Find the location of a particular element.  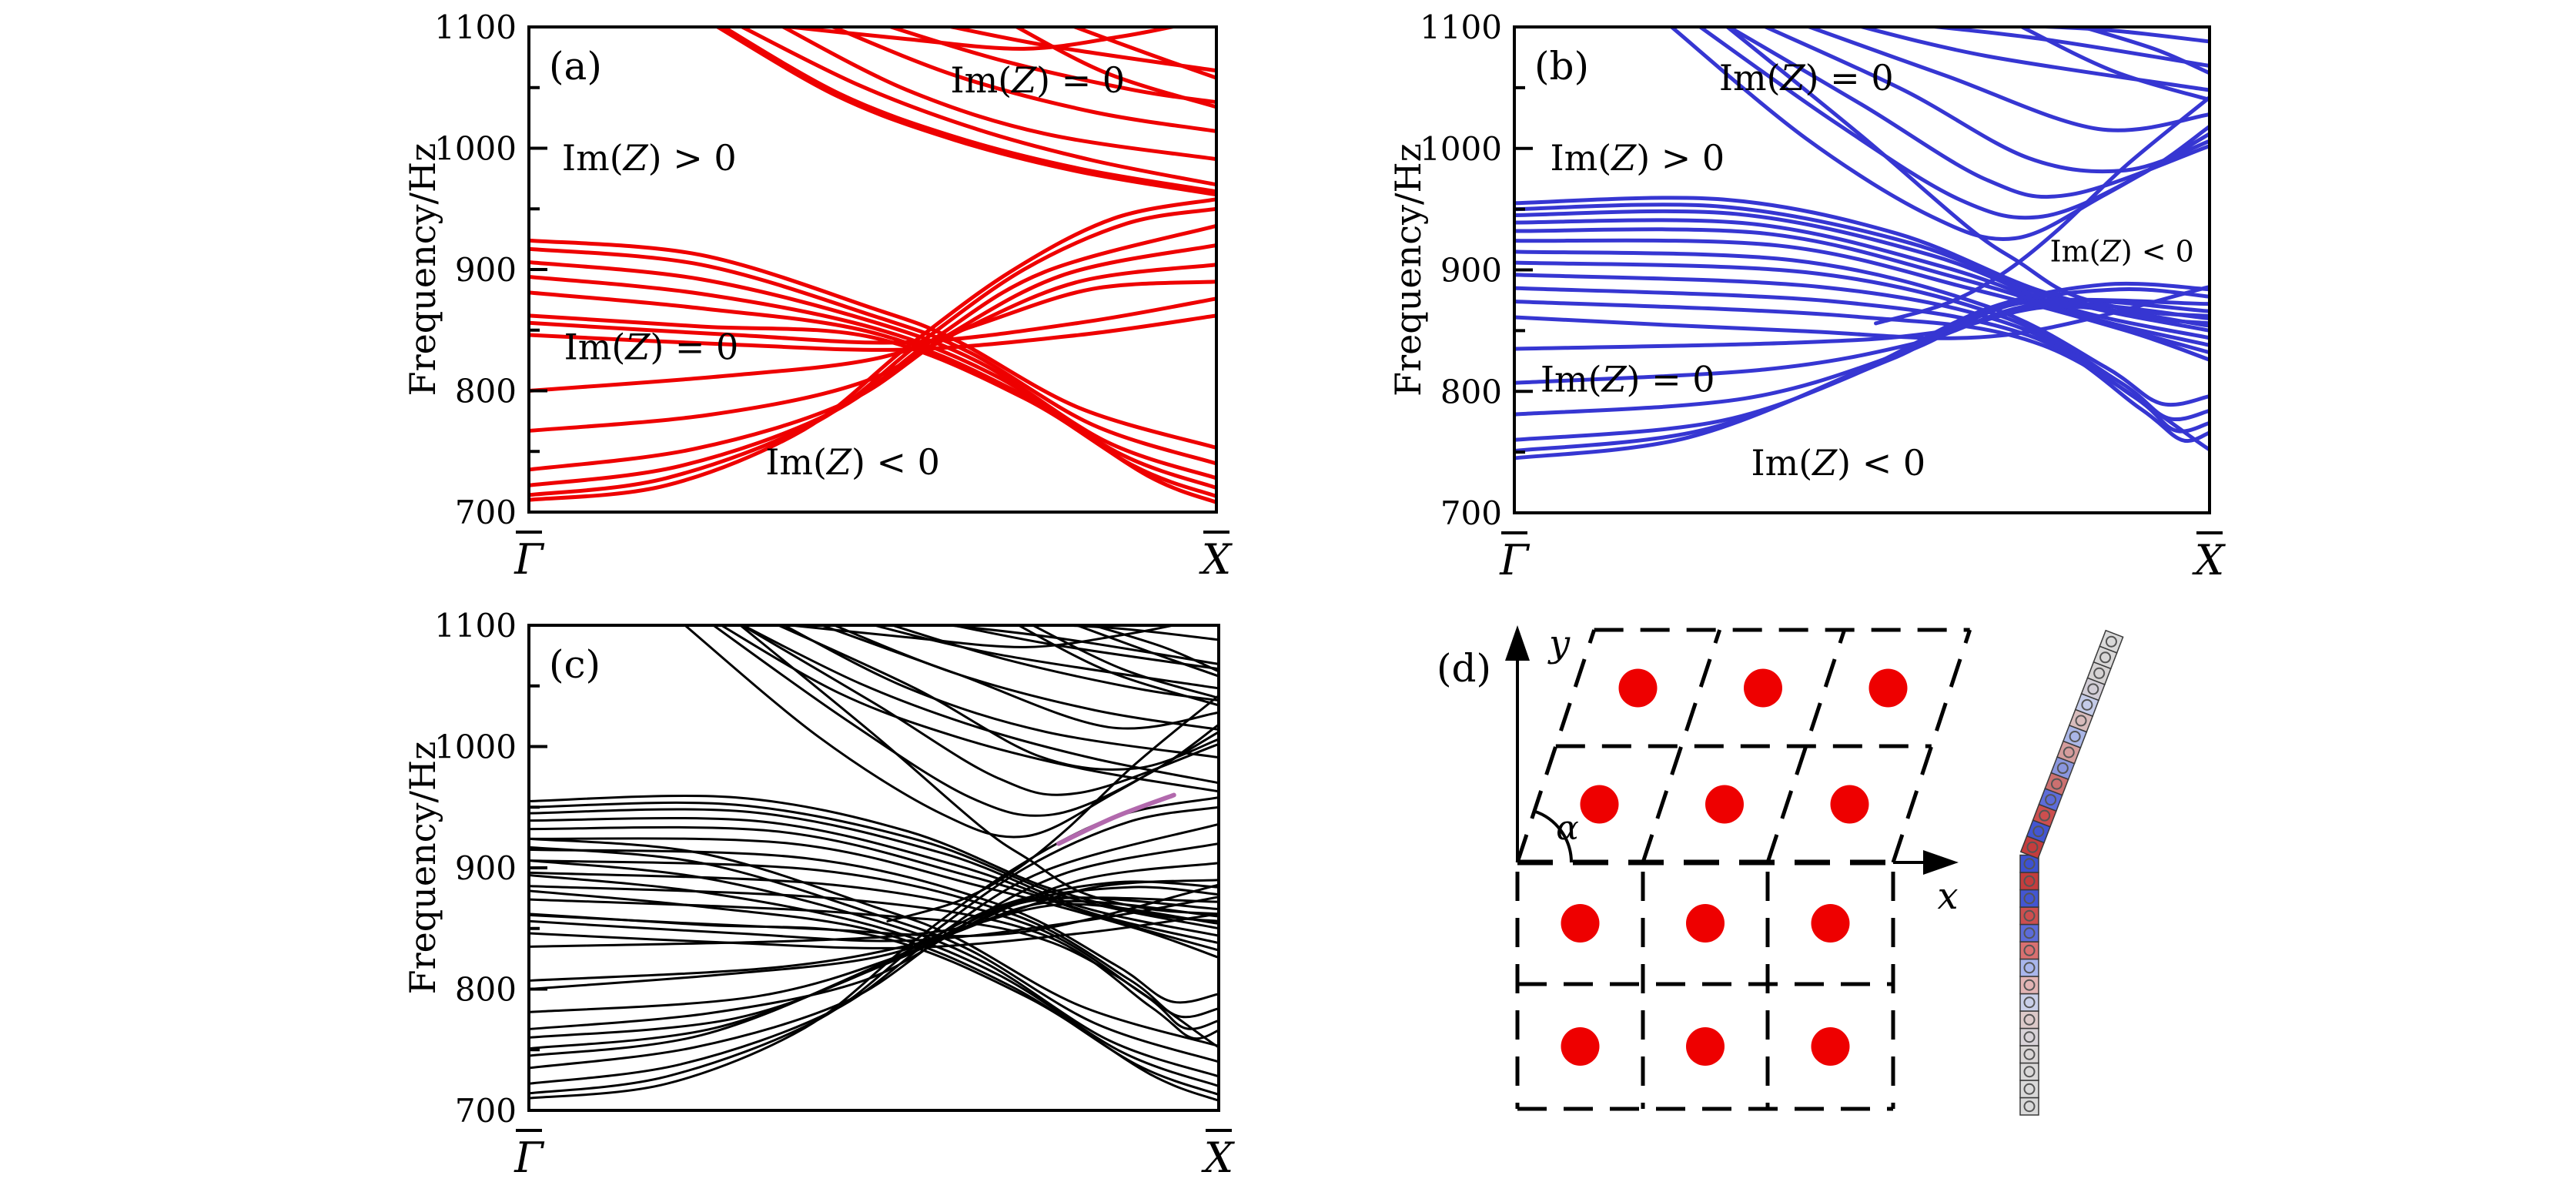

region-annotation: Im(Z) < 0 is located at coordinates (2122, 251).